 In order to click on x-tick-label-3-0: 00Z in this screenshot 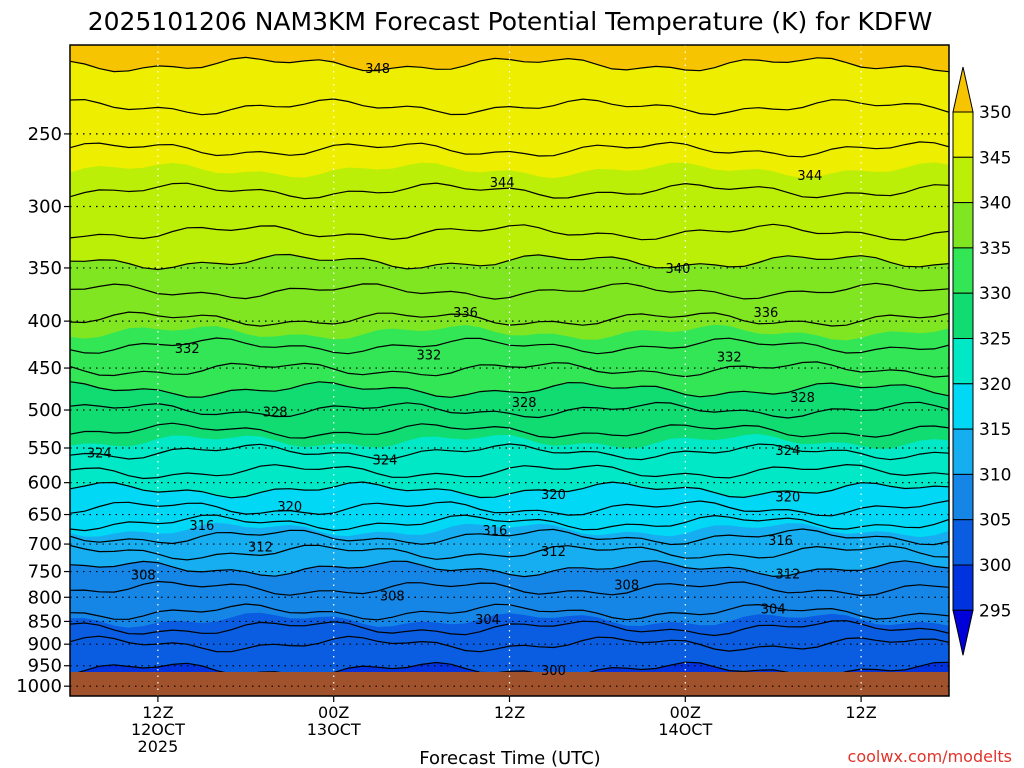, I will do `click(685, 712)`.